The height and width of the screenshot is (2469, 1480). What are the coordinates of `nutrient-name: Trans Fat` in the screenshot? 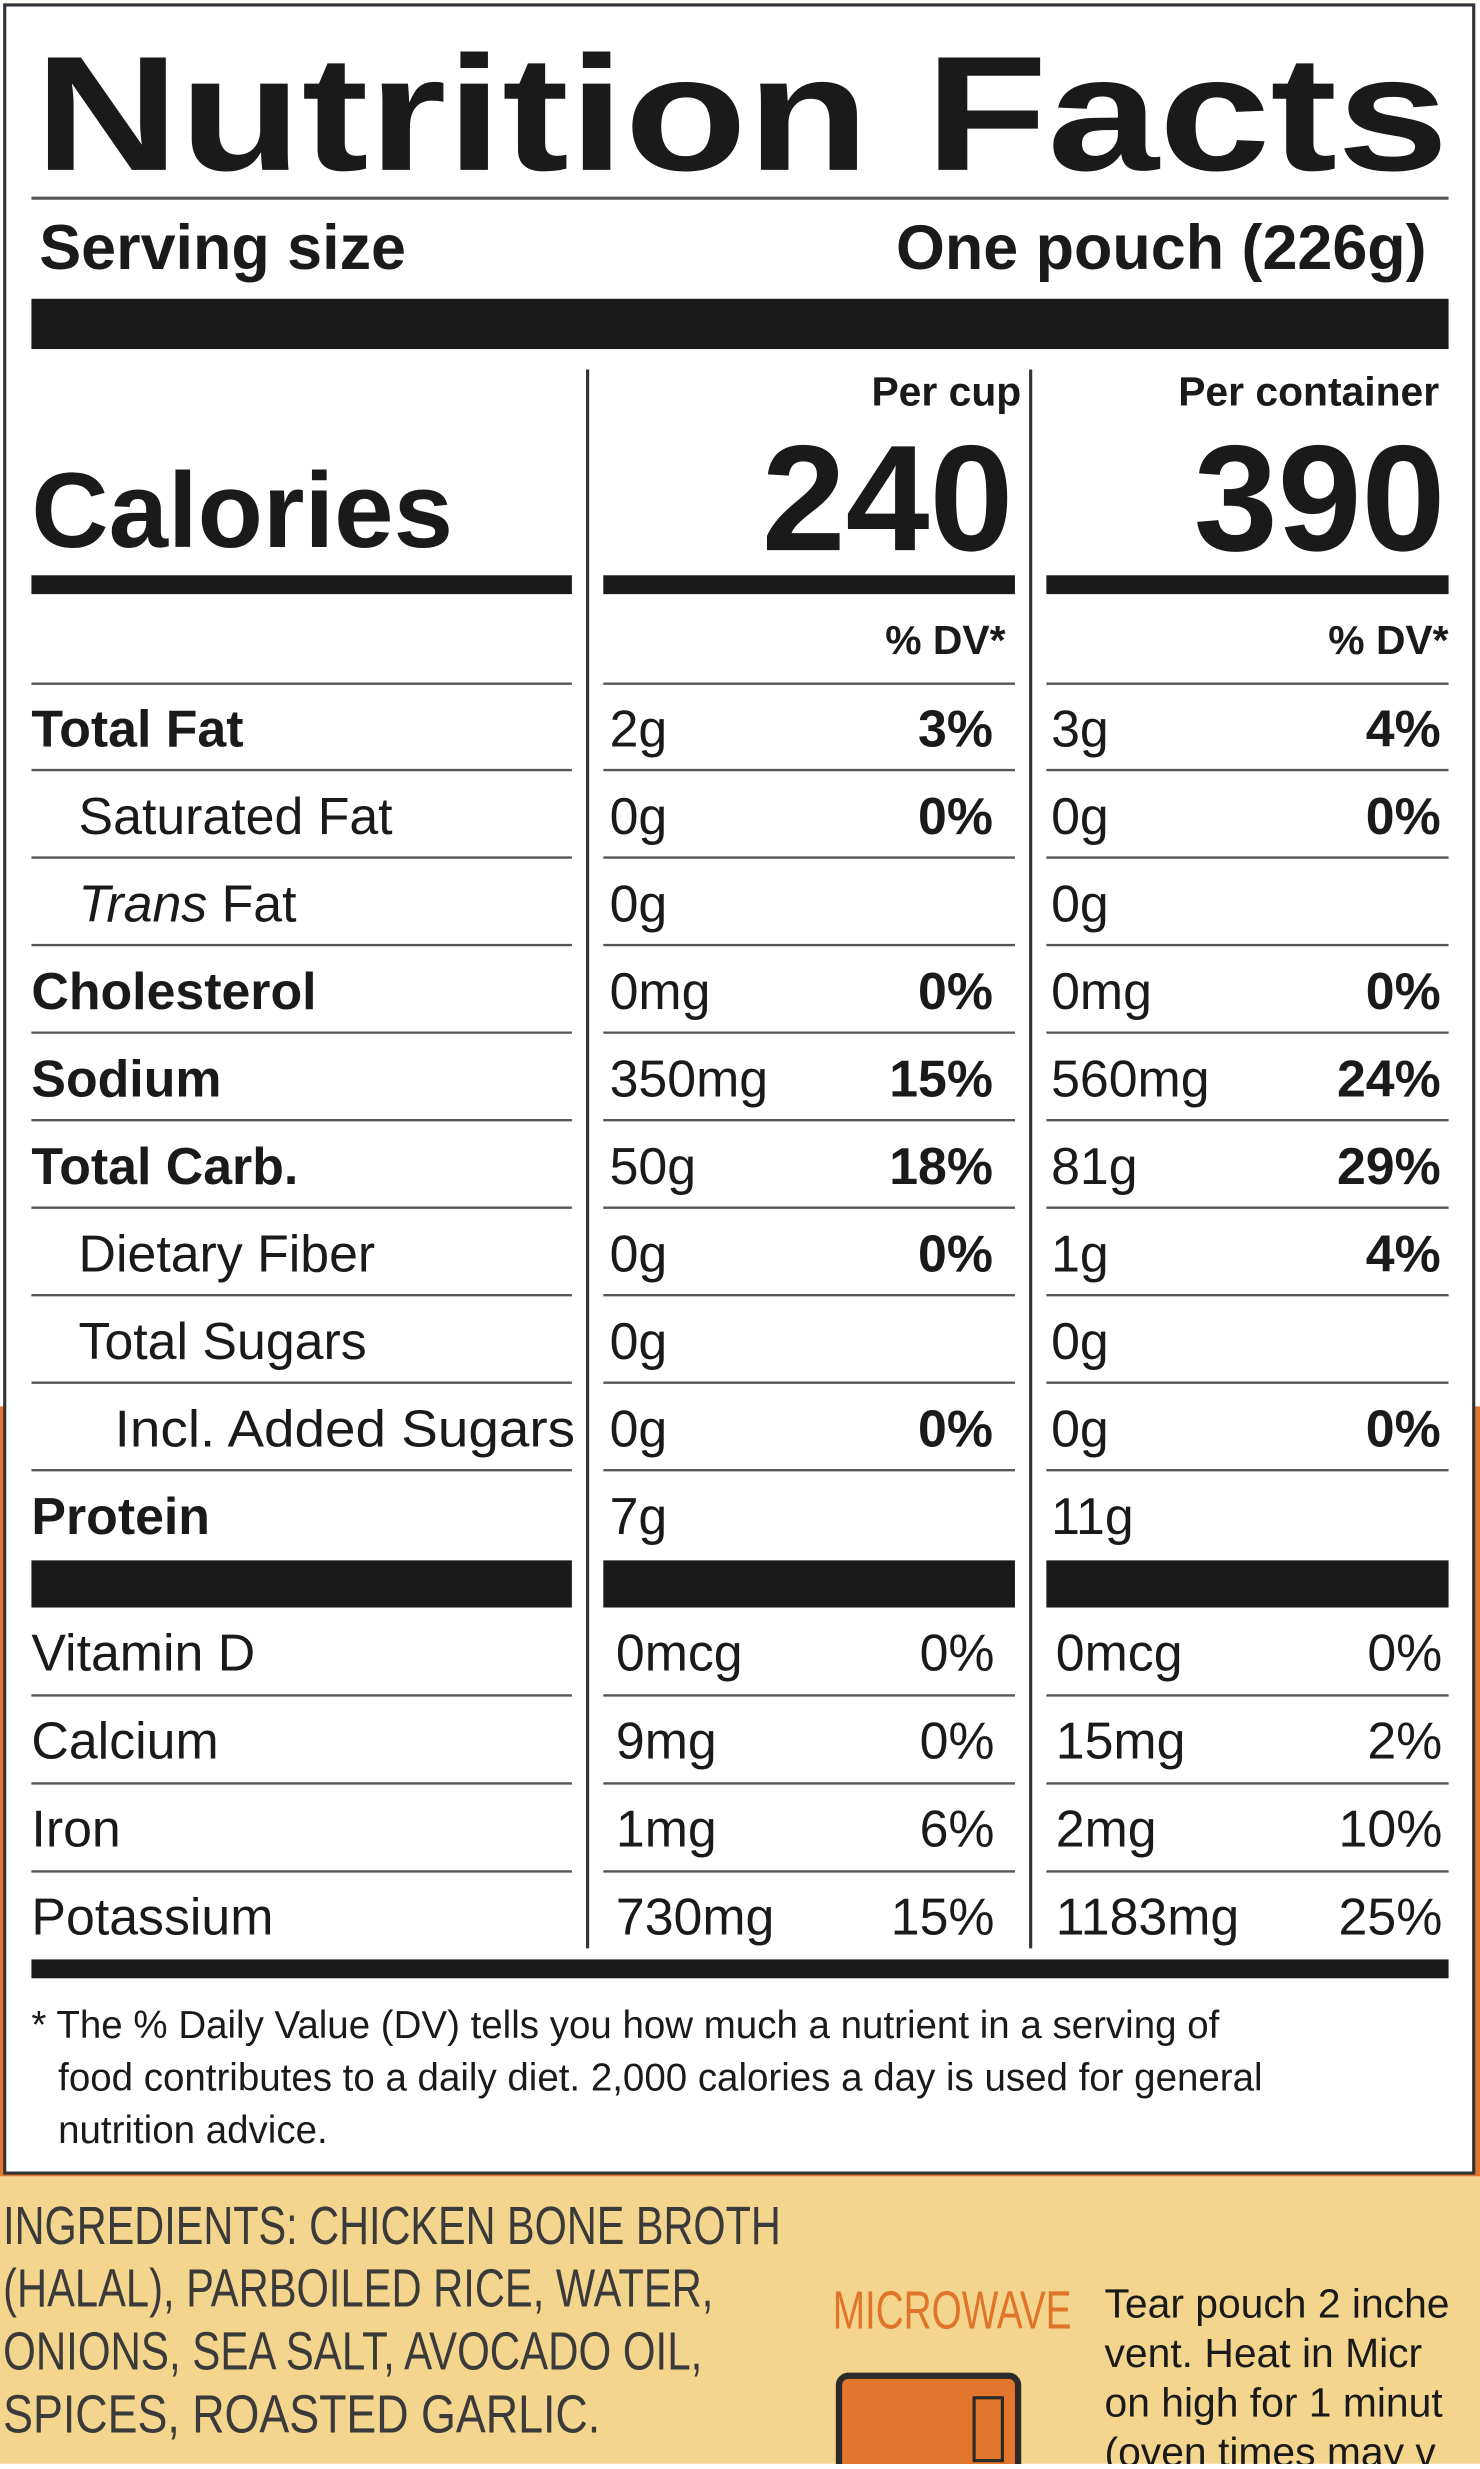 It's located at (188, 904).